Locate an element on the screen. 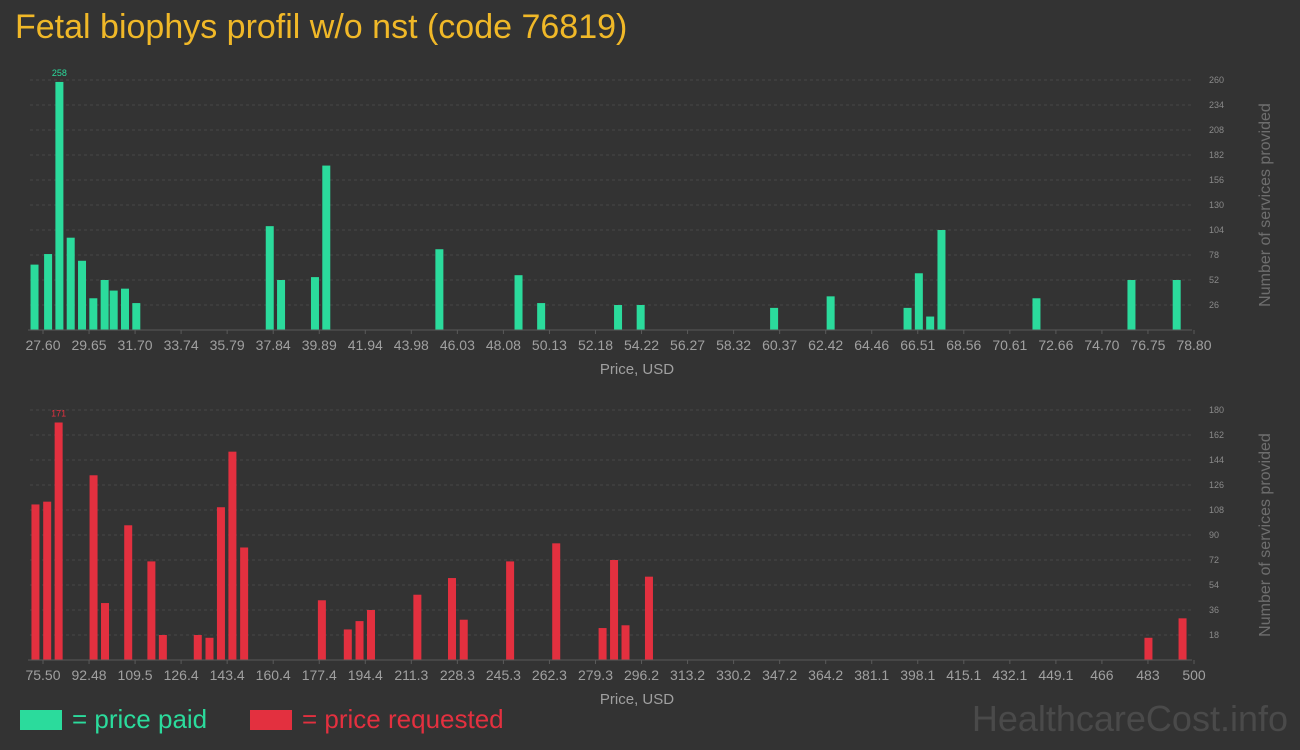 This screenshot has height=750, width=1300. x-tick-label: 296.2 is located at coordinates (641, 675).